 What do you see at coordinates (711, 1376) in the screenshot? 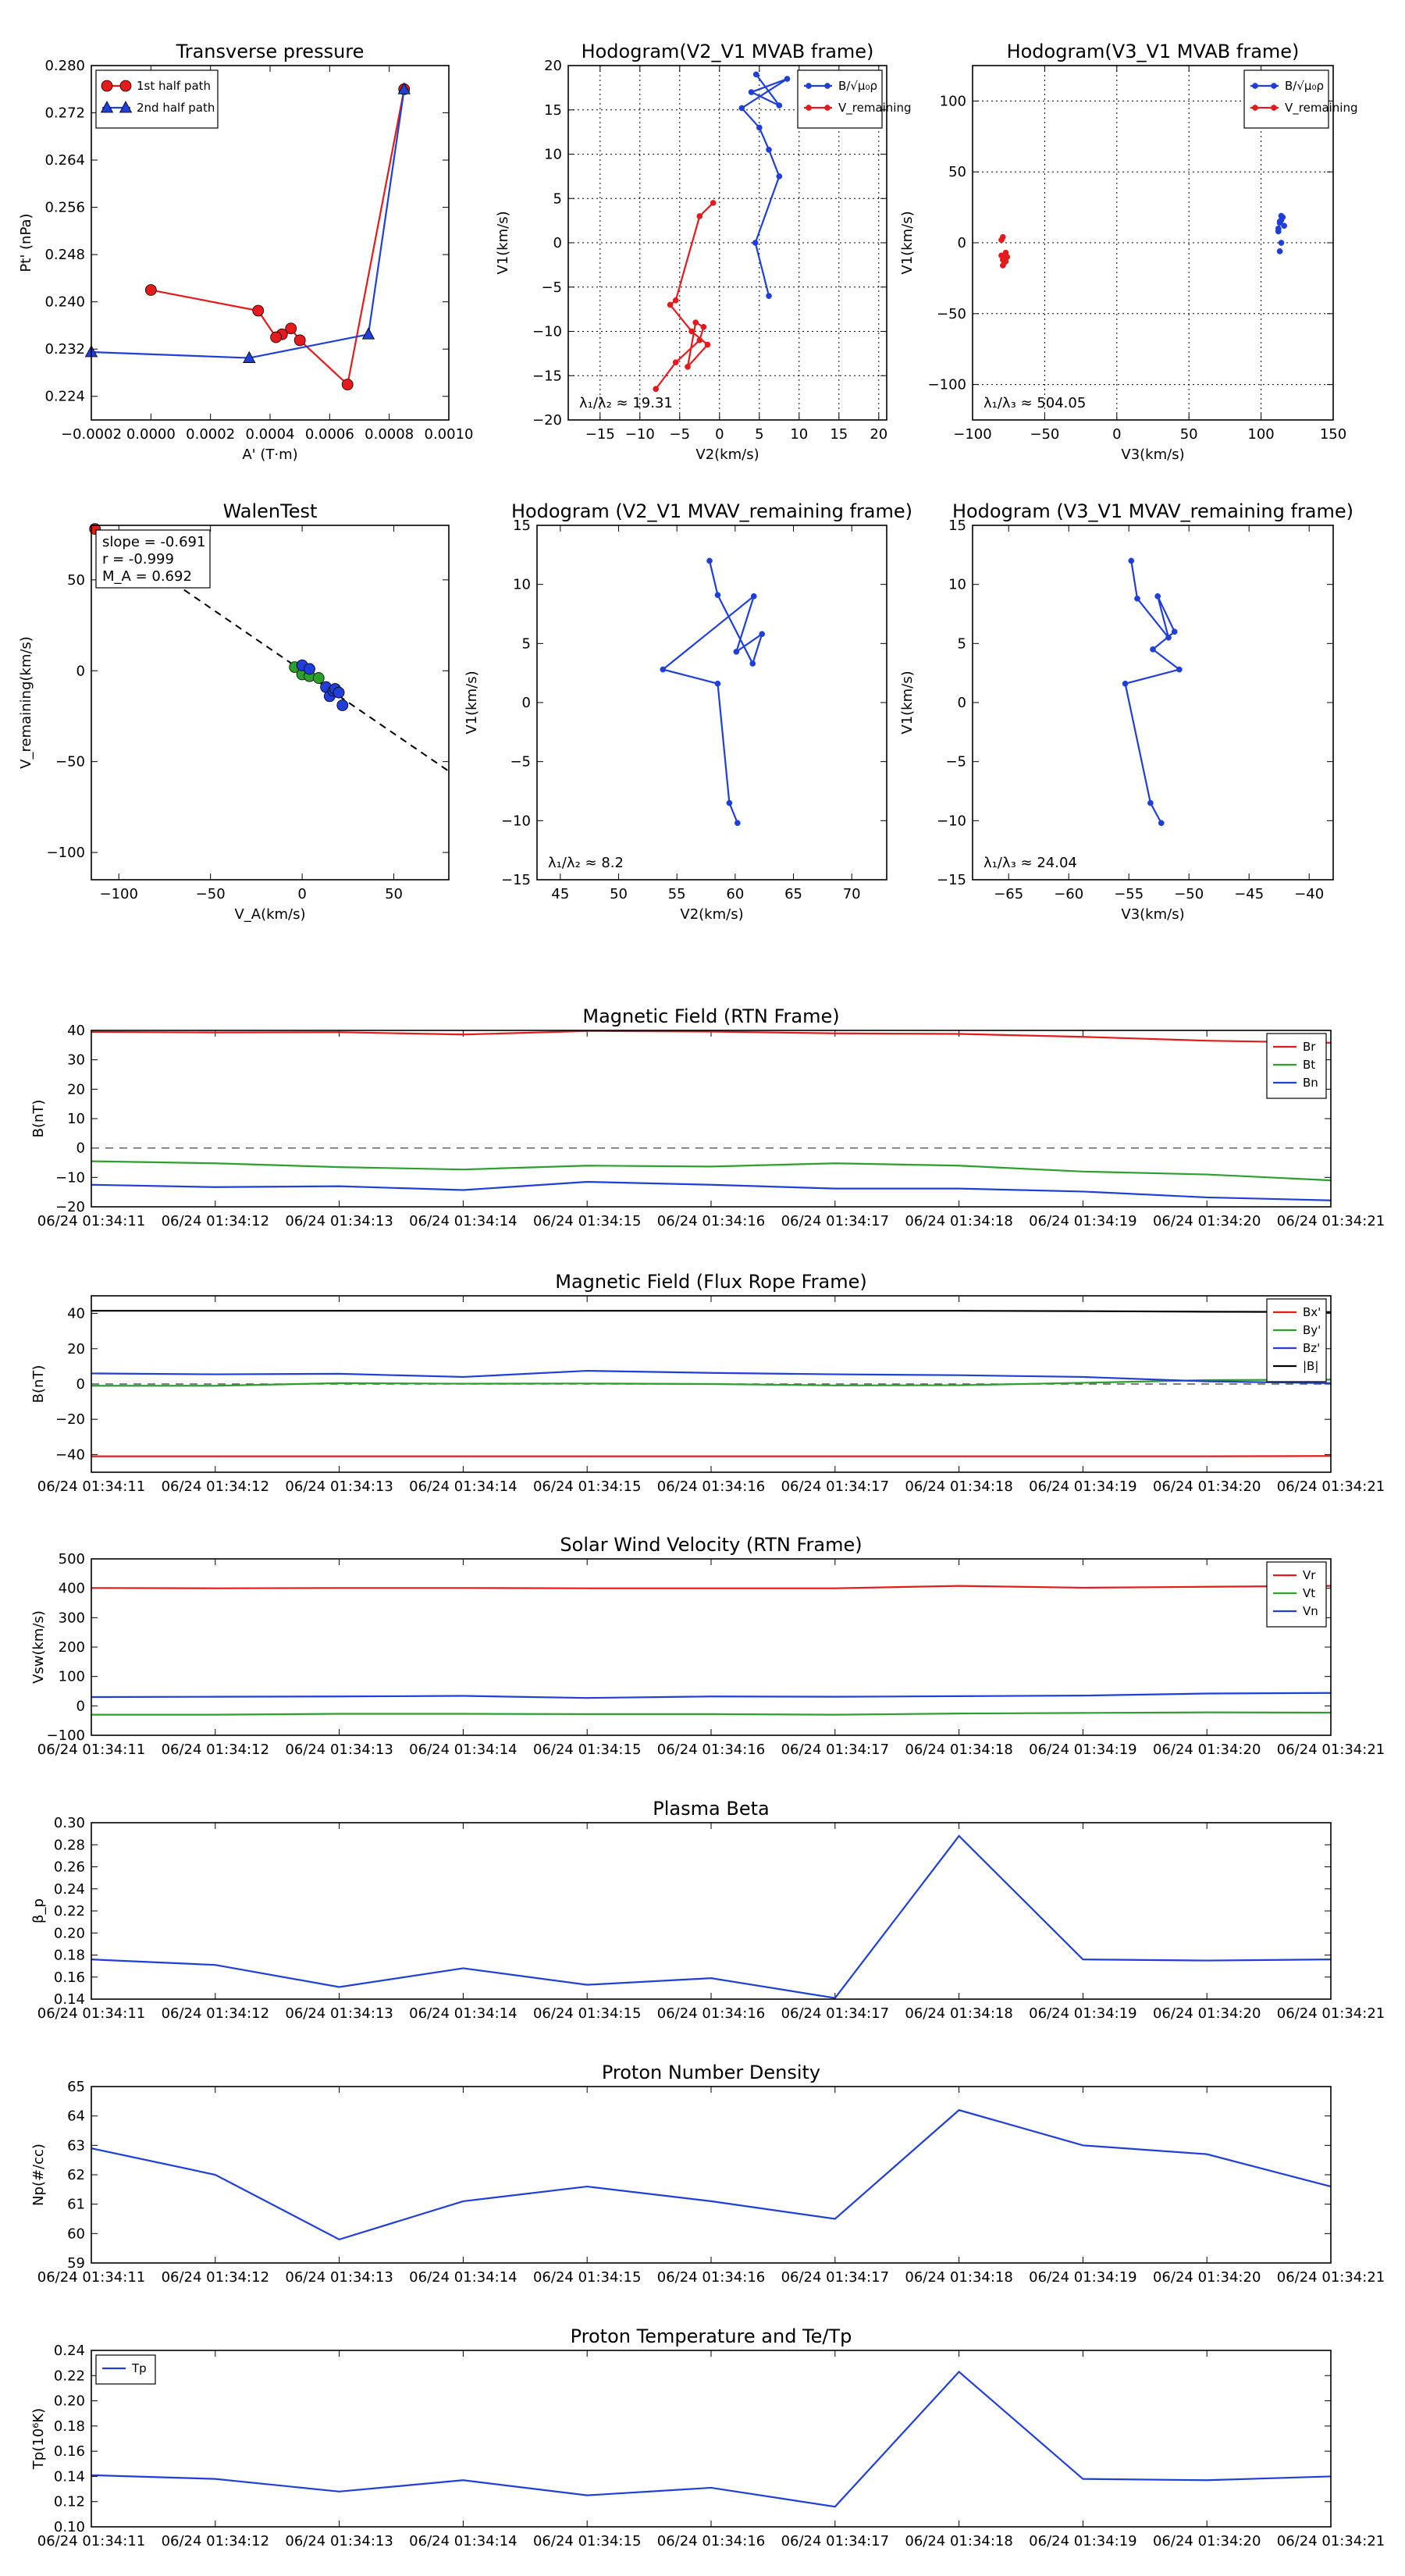
I see `series-line-Bz'` at bounding box center [711, 1376].